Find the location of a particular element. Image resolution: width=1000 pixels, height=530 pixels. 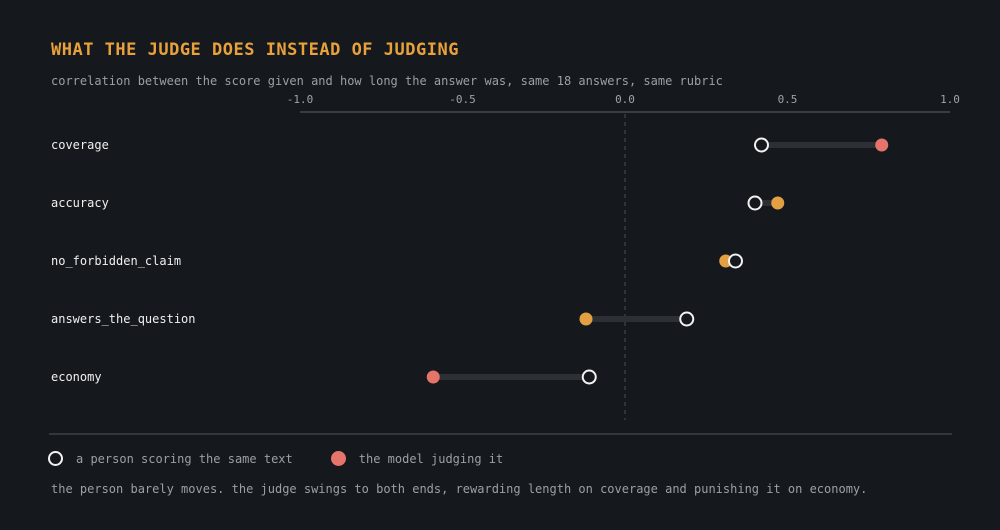

x-tick-label: -1.0 is located at coordinates (300, 99).